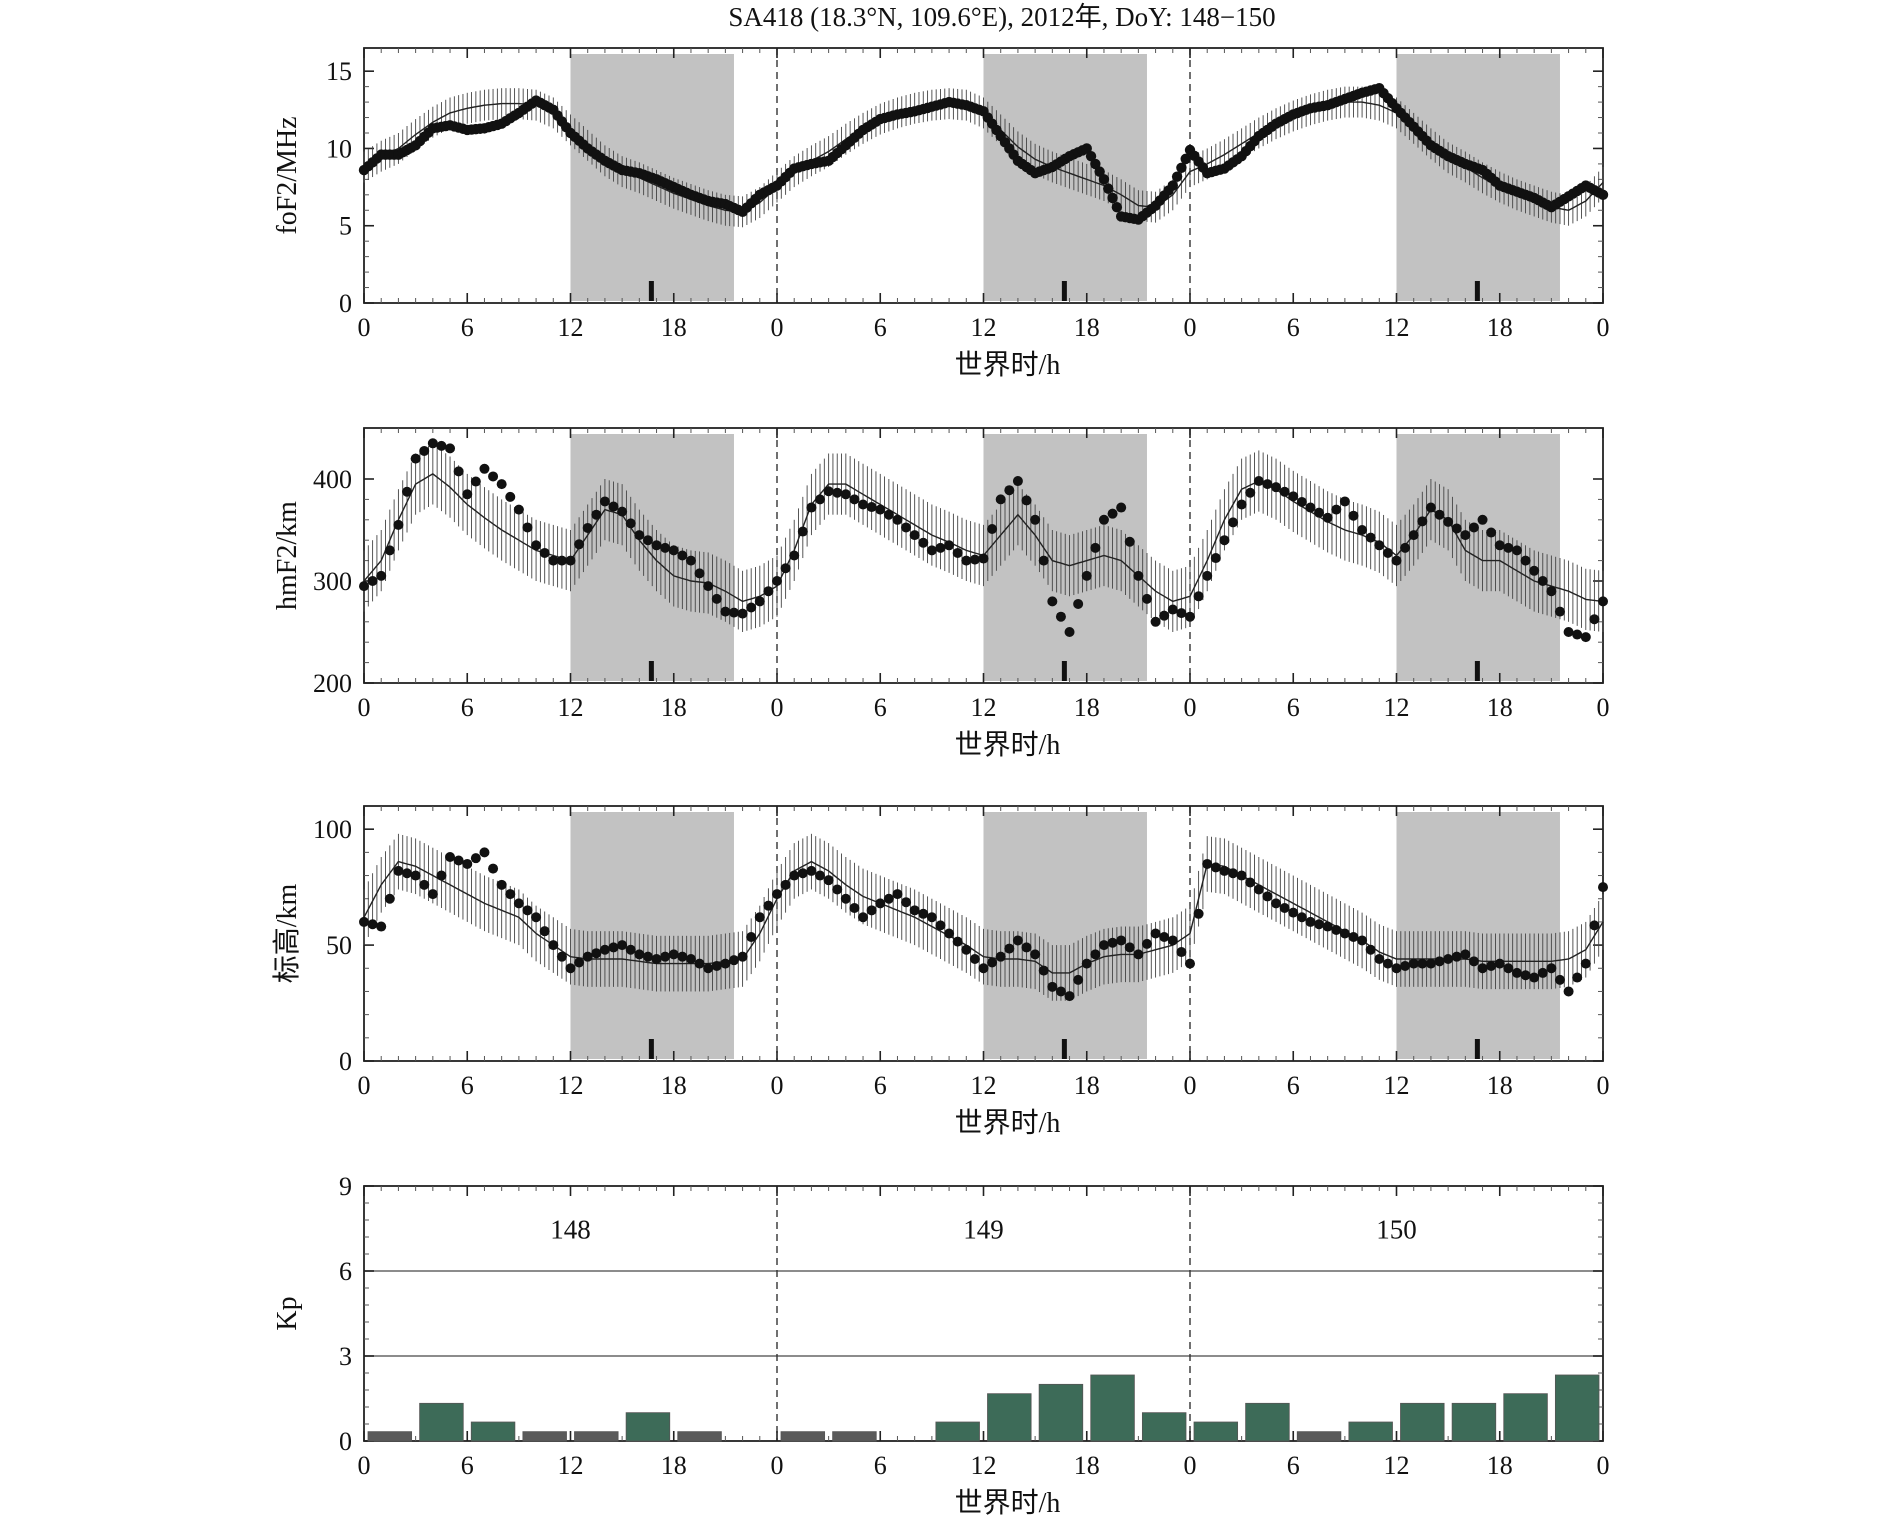  What do you see at coordinates (345, 1186) in the screenshot?
I see `y-tick-label: 9` at bounding box center [345, 1186].